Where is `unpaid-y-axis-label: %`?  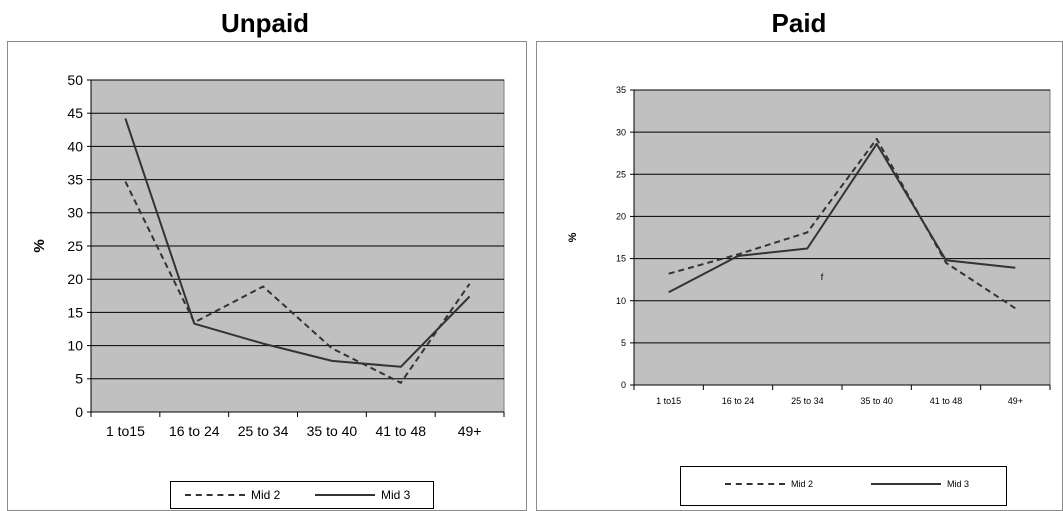 unpaid-y-axis-label: % is located at coordinates (39, 245).